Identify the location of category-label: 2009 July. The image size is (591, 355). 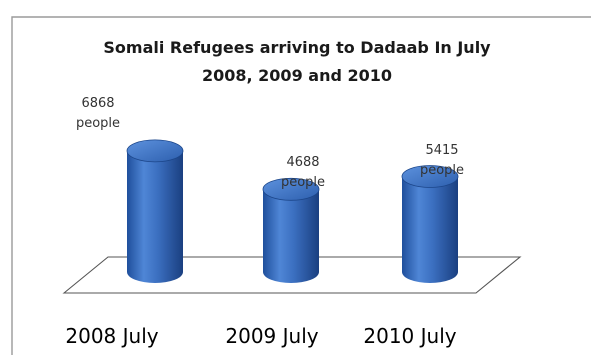
(271, 336).